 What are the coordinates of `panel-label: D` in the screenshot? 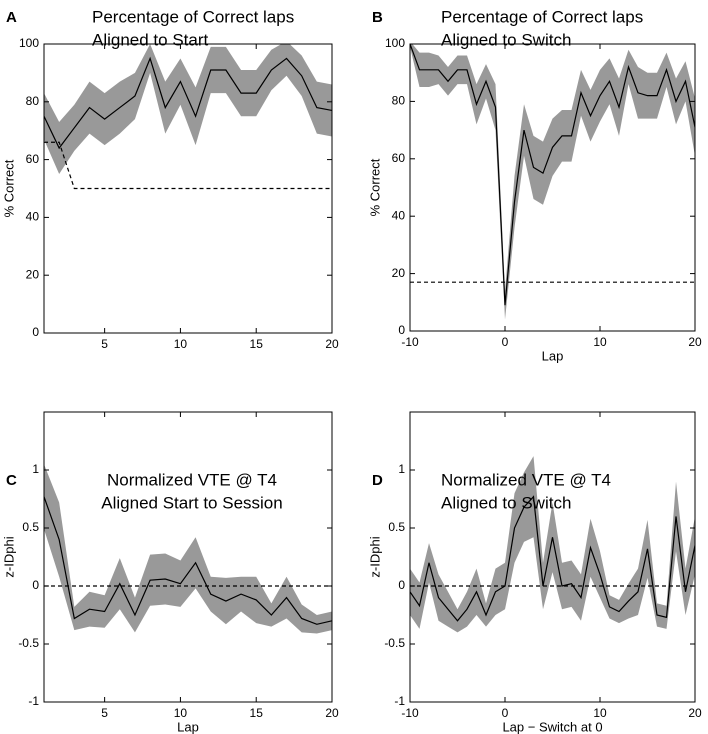 It's located at (377, 480).